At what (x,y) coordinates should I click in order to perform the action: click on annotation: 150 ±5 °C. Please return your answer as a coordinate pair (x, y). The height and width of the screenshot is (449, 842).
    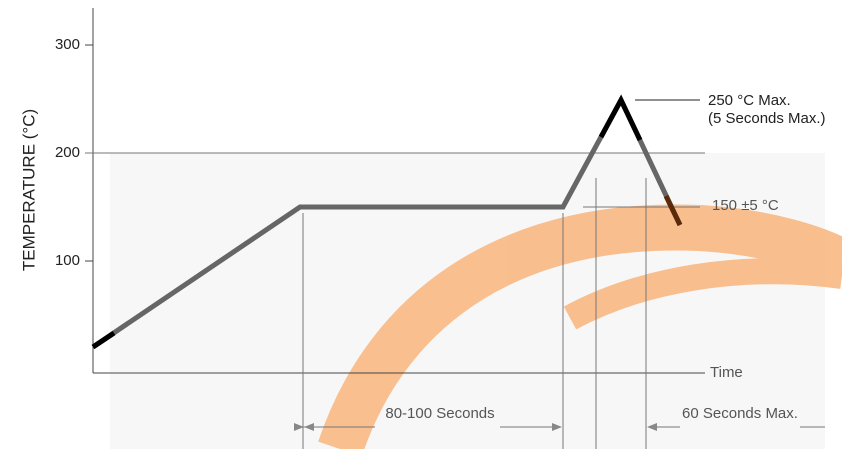
    Looking at the image, I should click on (745, 205).